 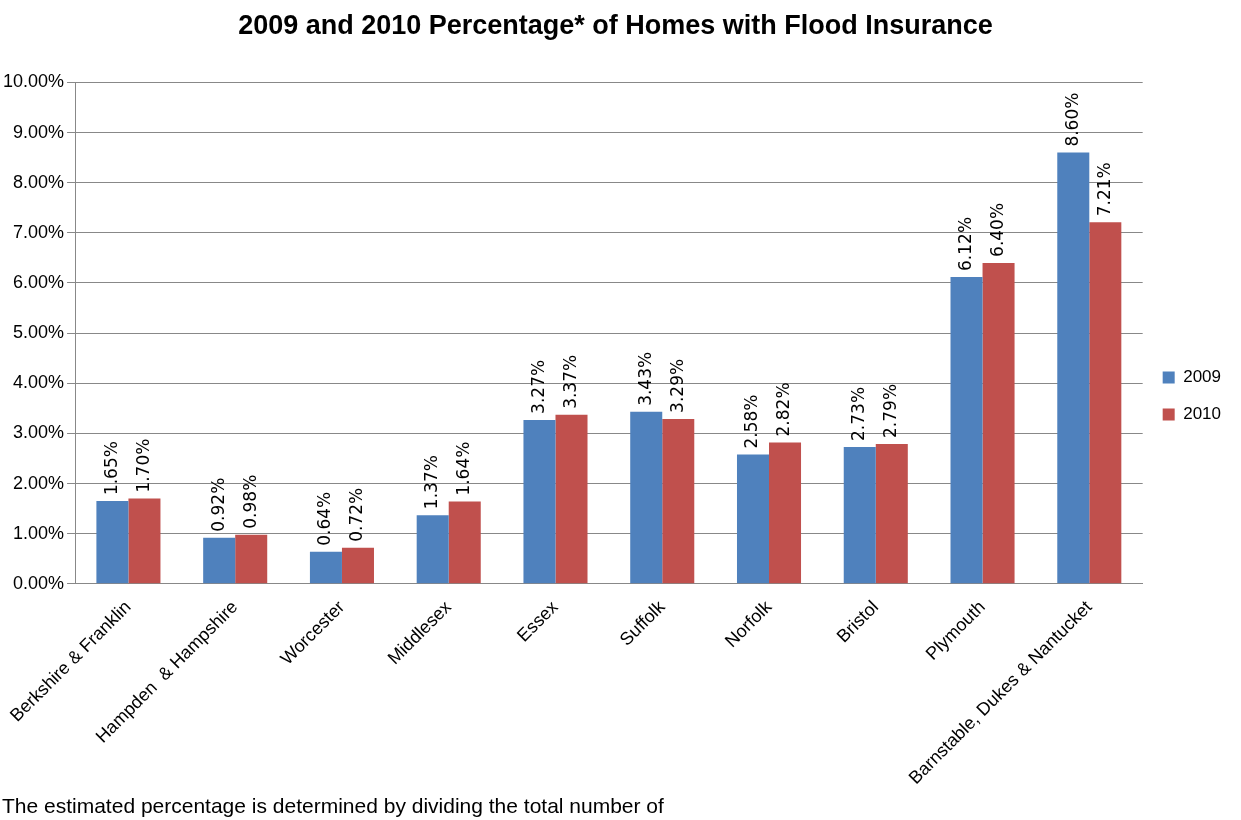 I want to click on data-label: 0.98%, so click(x=249, y=501).